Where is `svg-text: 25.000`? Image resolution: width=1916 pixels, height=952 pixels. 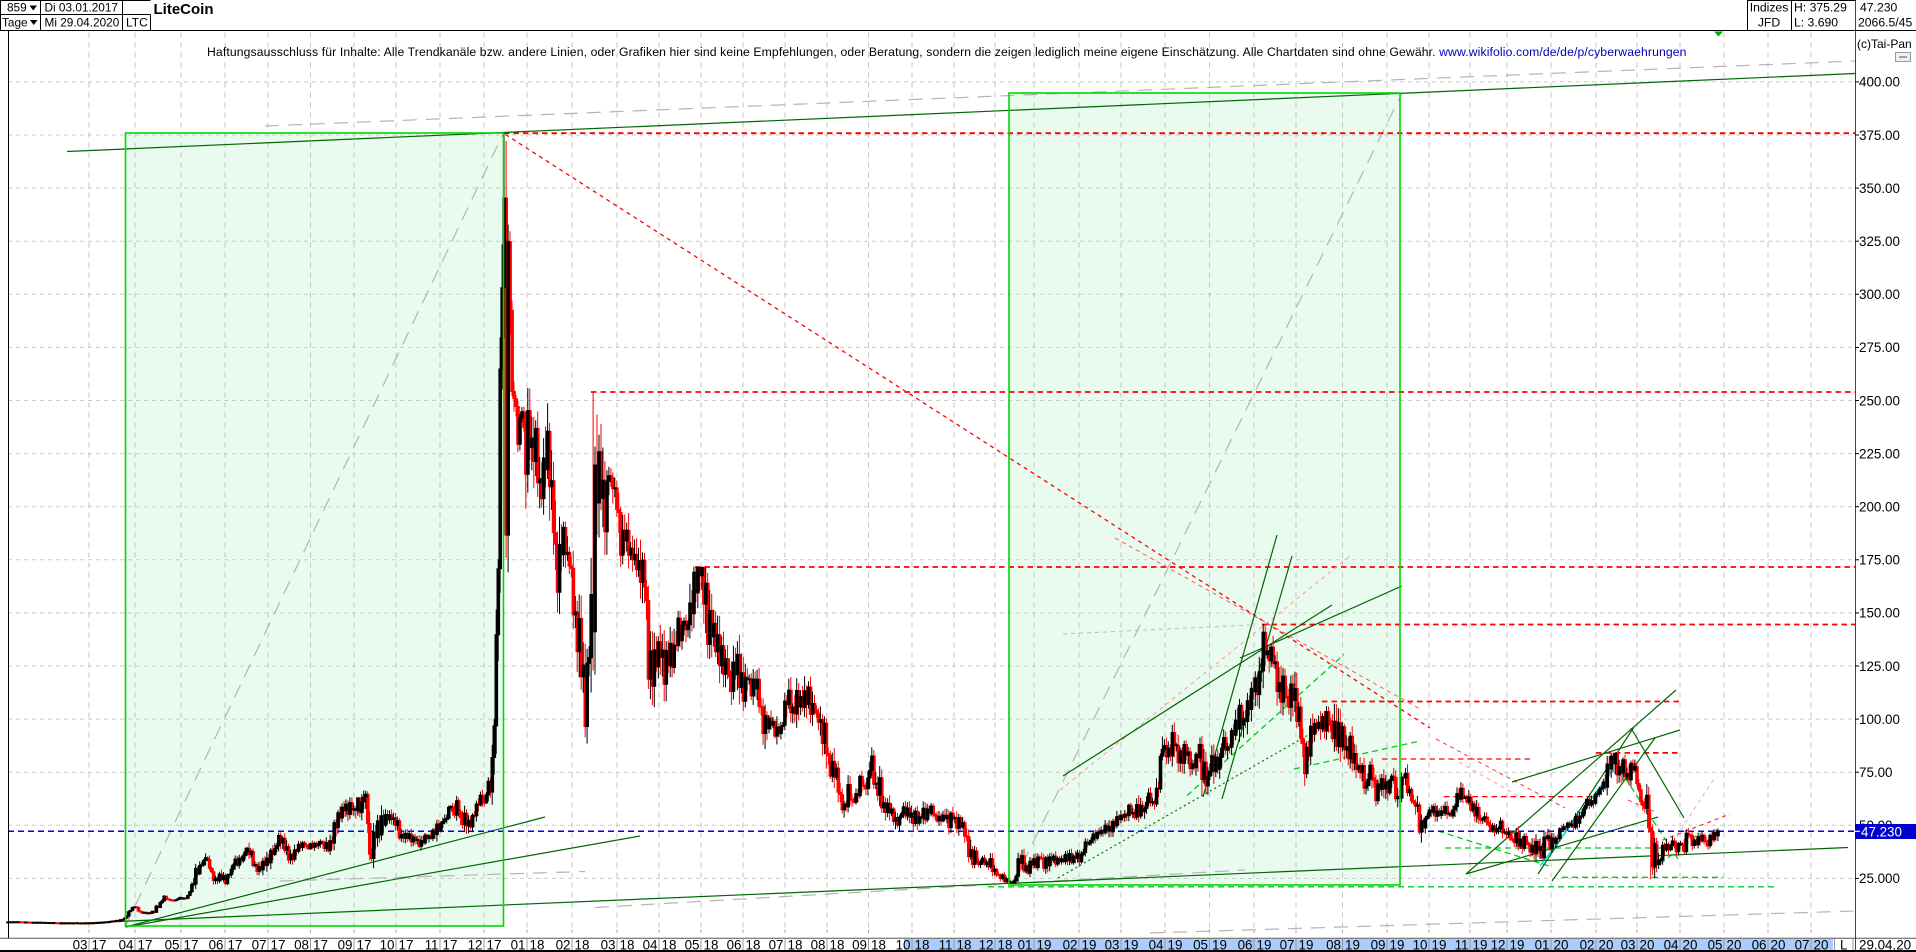 svg-text: 25.000 is located at coordinates (1879, 878).